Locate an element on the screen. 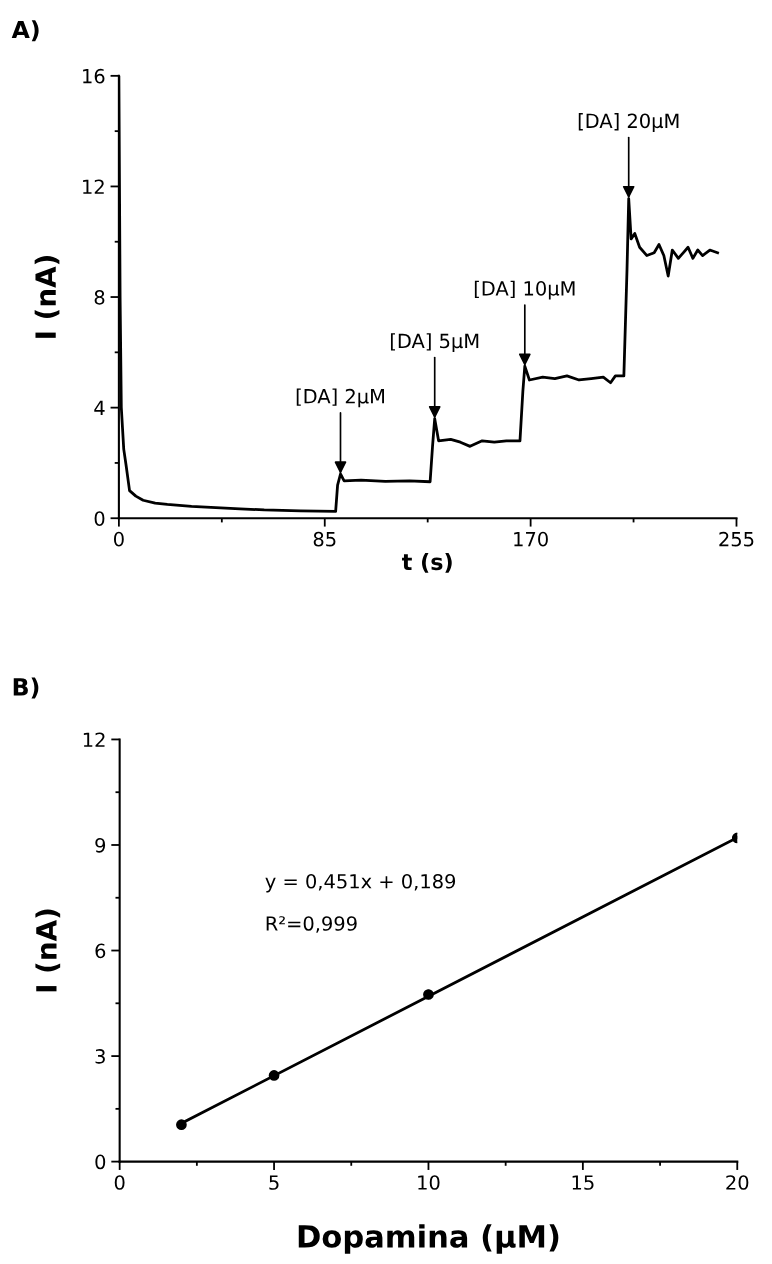  y-tick-label: 9 is located at coordinates (100, 845).